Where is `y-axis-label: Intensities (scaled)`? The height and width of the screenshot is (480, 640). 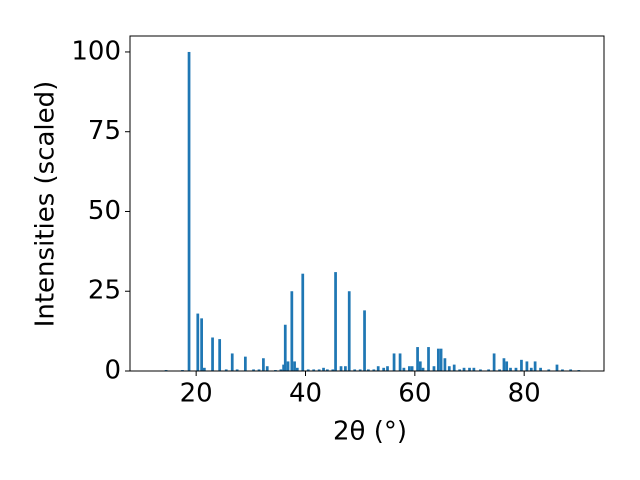 y-axis-label: Intensities (scaled) is located at coordinates (46, 204).